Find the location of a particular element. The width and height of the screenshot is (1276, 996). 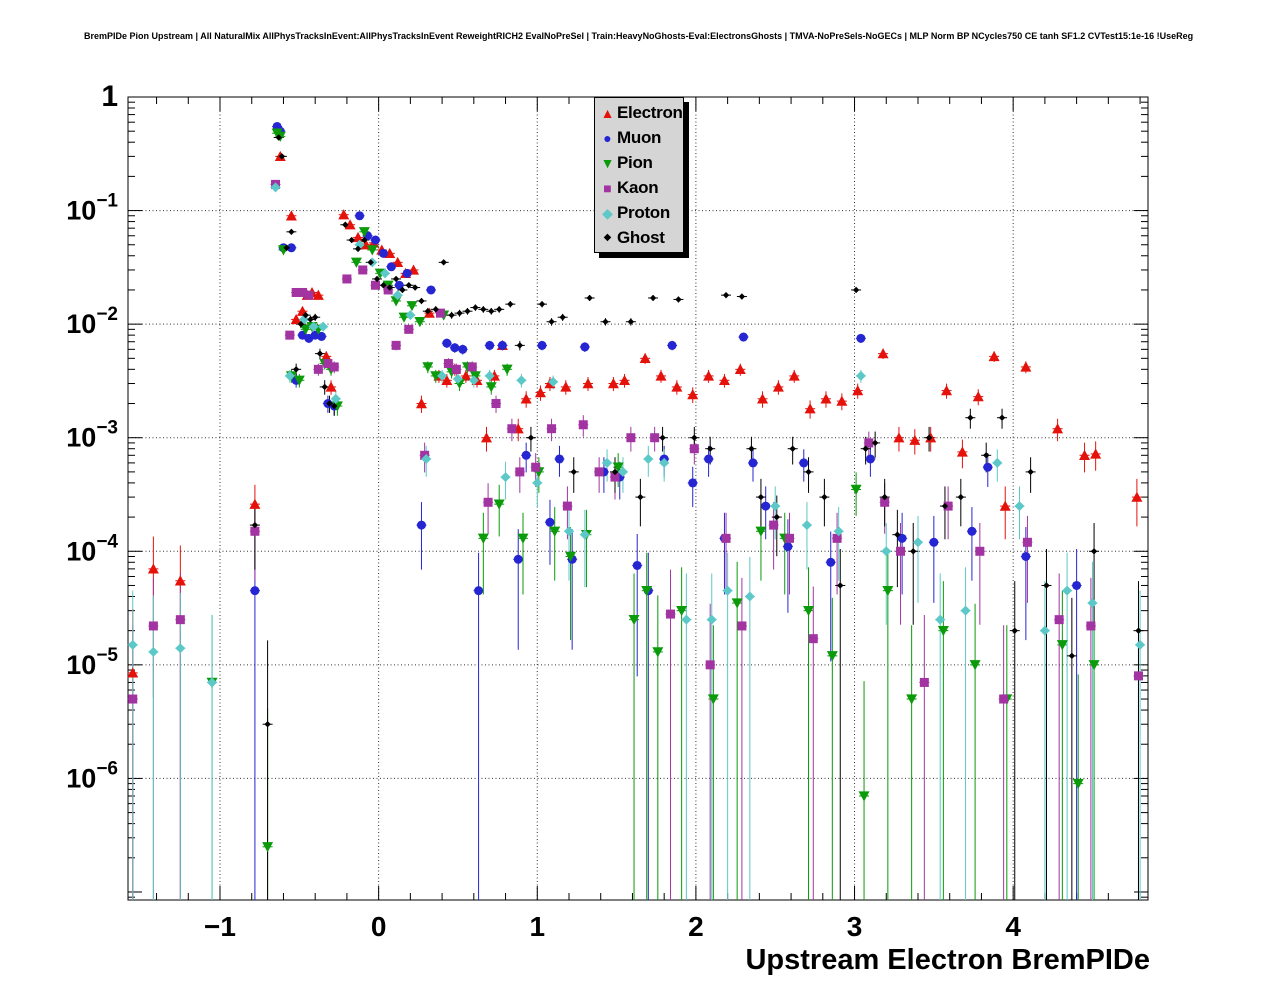

svg-text: 2 is located at coordinates (696, 926).